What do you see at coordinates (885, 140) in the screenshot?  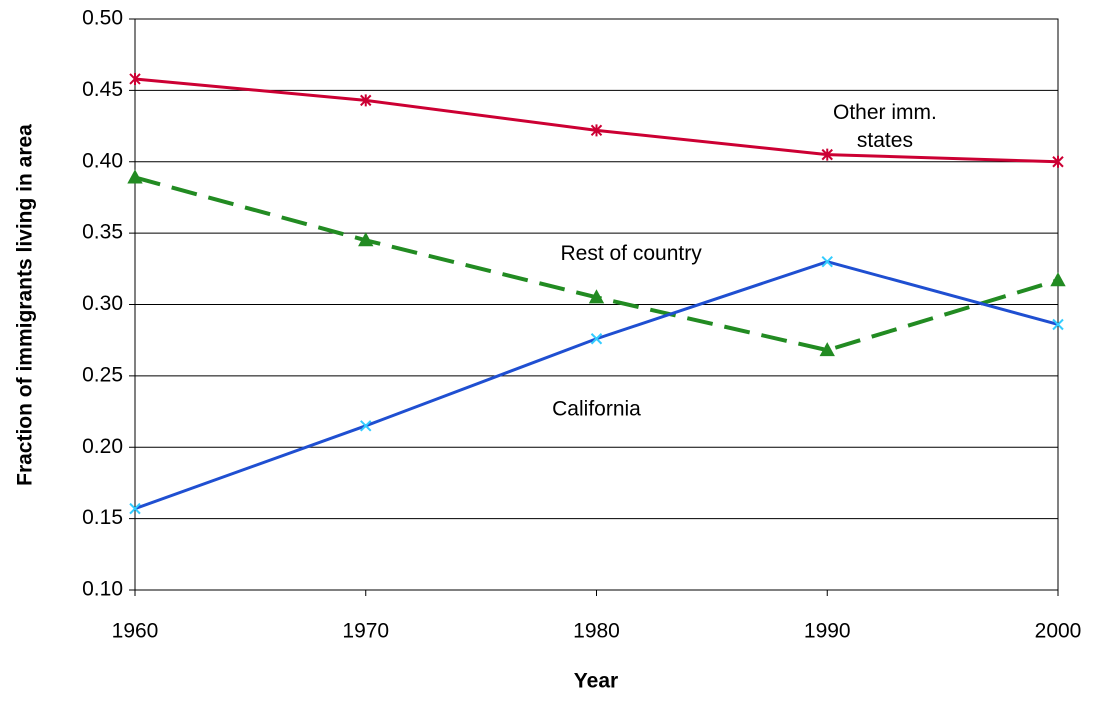 I see `annotation: states` at bounding box center [885, 140].